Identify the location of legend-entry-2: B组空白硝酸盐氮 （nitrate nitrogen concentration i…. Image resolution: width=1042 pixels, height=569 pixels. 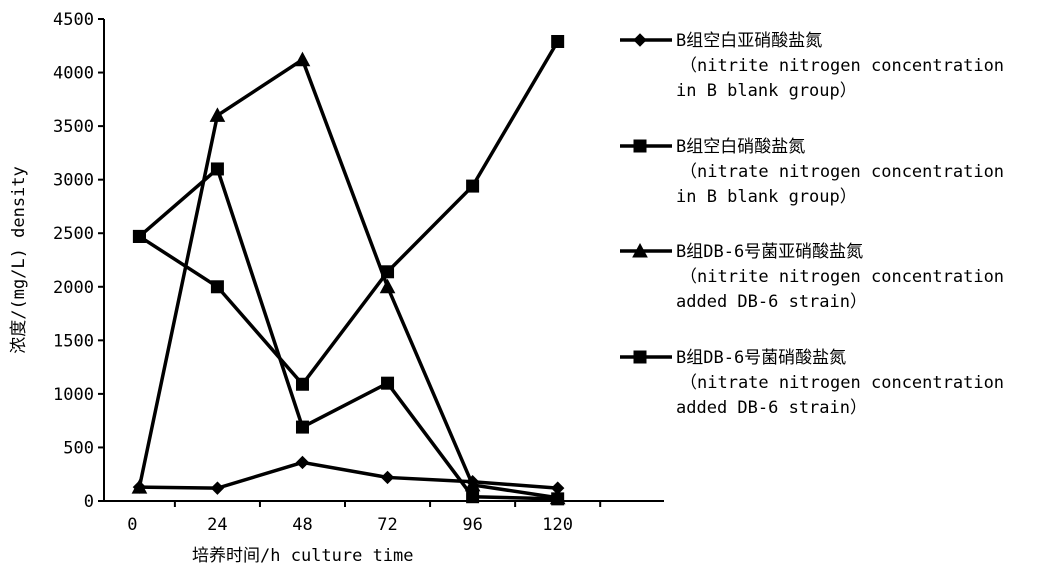
(812, 172).